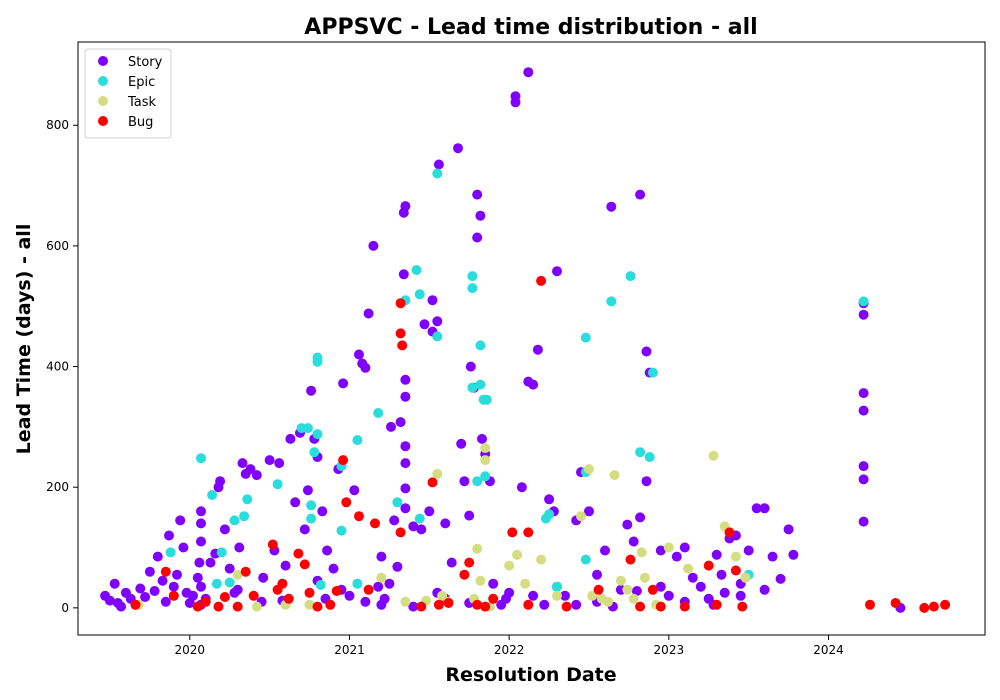  What do you see at coordinates (57, 125) in the screenshot?
I see `y-tick-label-4: 800` at bounding box center [57, 125].